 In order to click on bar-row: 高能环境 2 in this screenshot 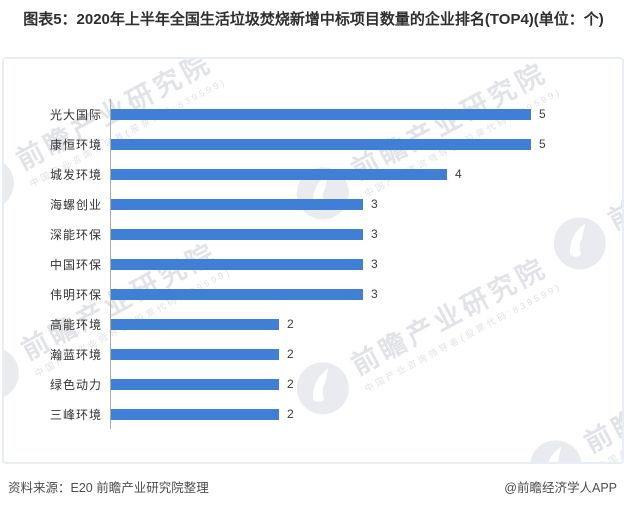, I will do `click(313, 324)`.